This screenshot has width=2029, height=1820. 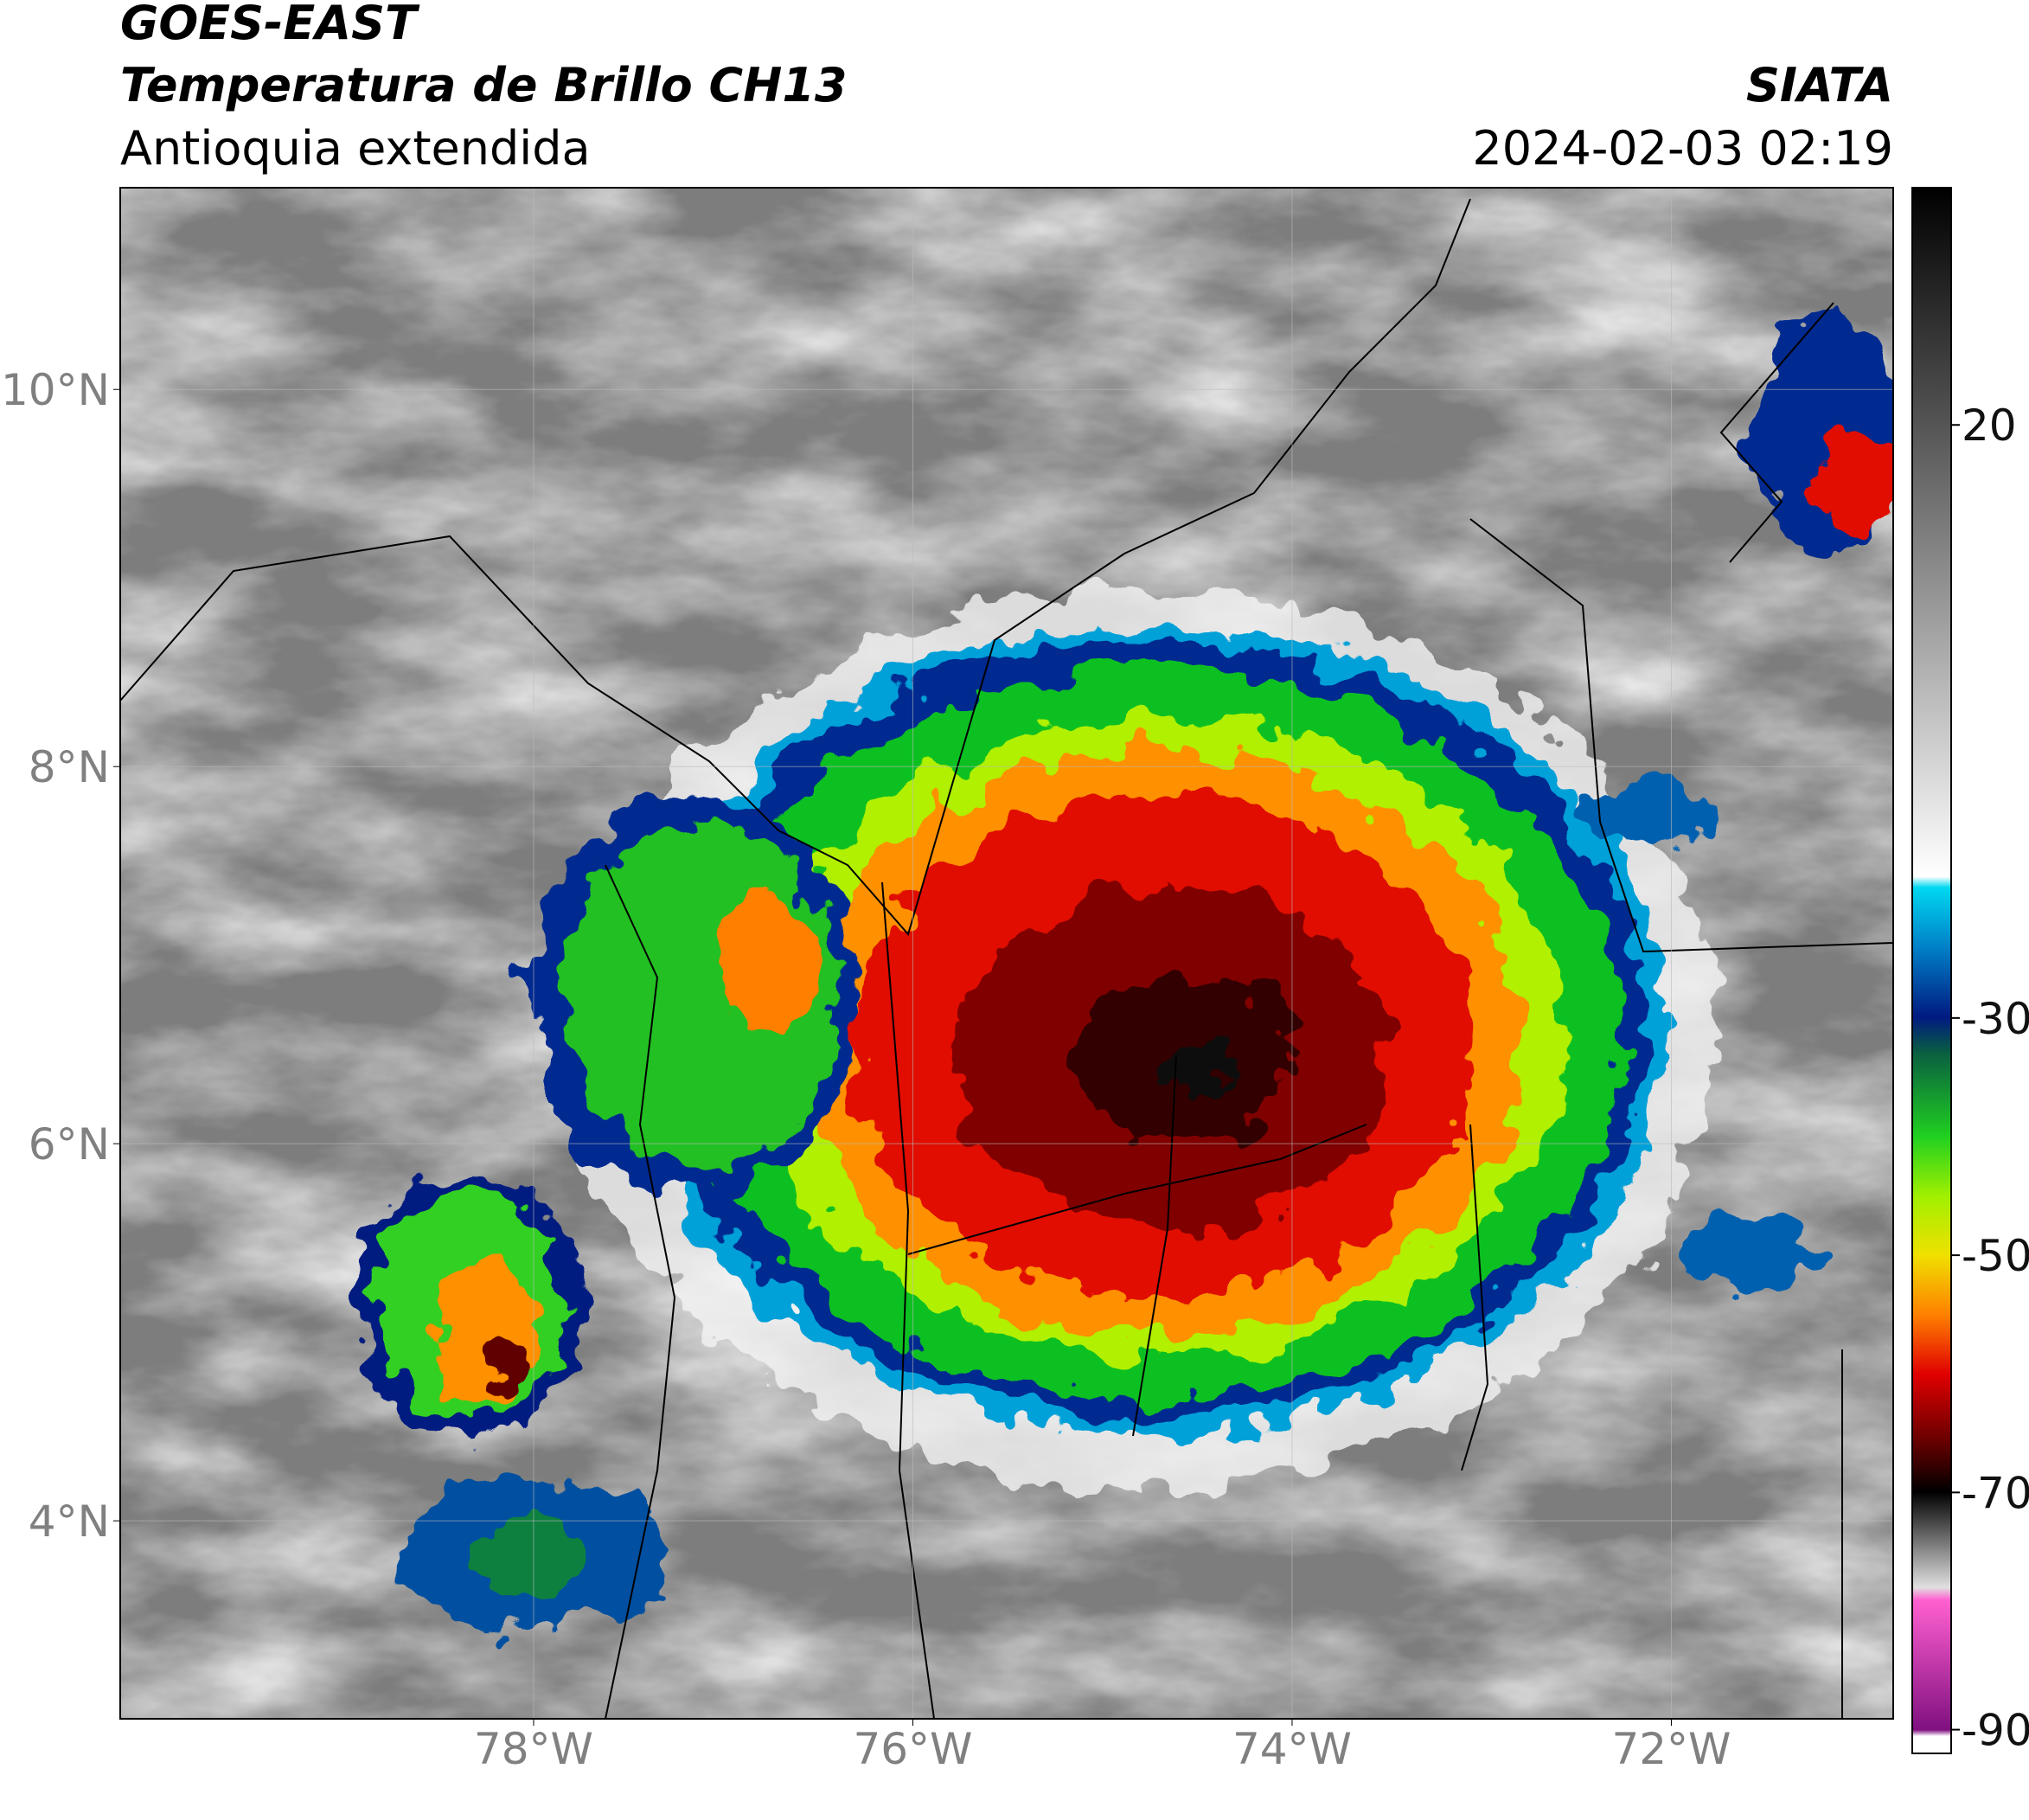 What do you see at coordinates (69, 1144) in the screenshot?
I see `lat-tick-label: 6°N` at bounding box center [69, 1144].